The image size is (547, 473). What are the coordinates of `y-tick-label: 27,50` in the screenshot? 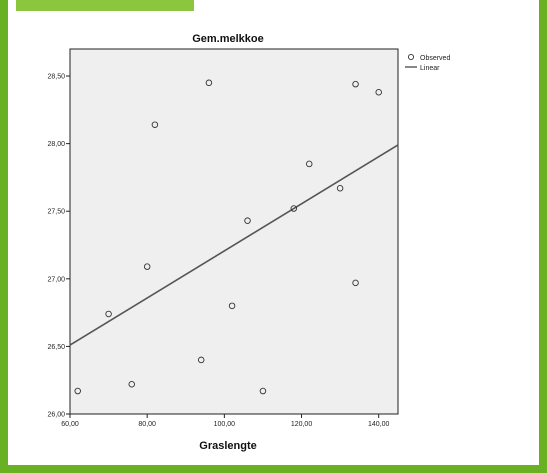 It's located at (56, 212).